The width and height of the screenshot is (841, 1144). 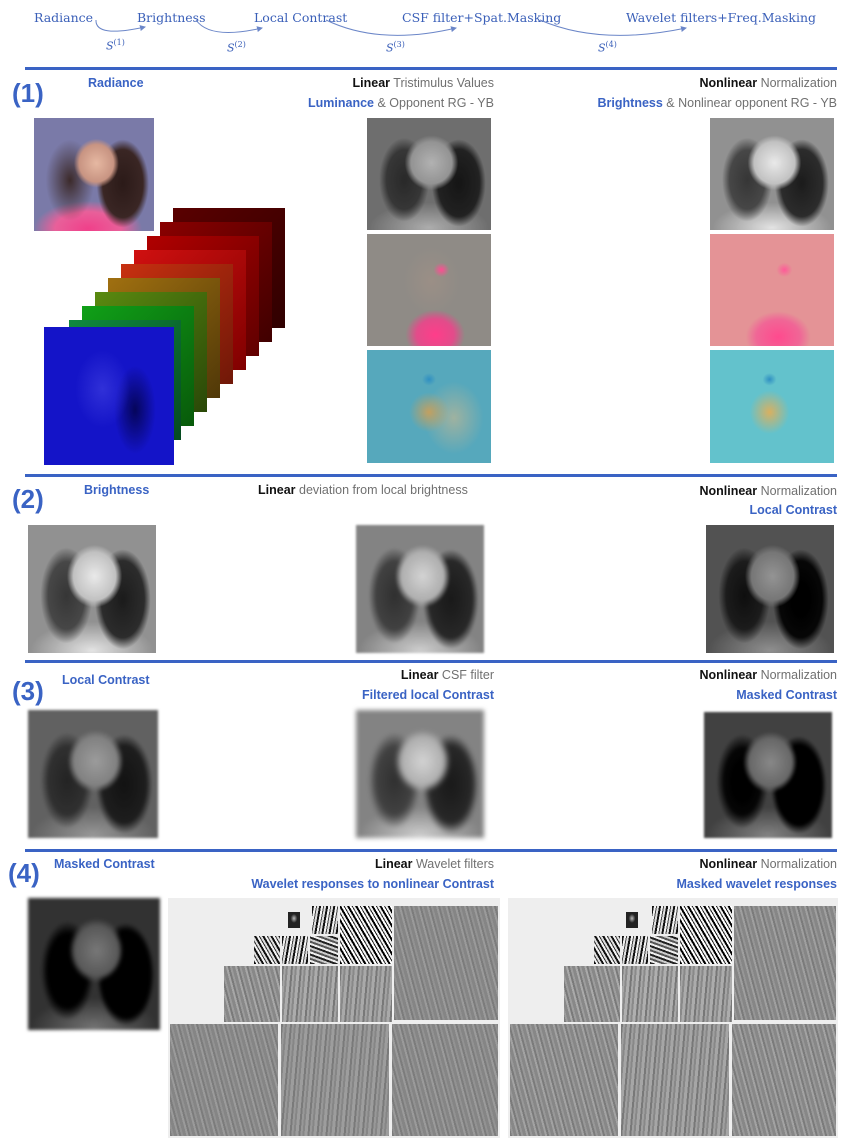 I want to click on filtered-contrast-image, so click(x=420, y=774).